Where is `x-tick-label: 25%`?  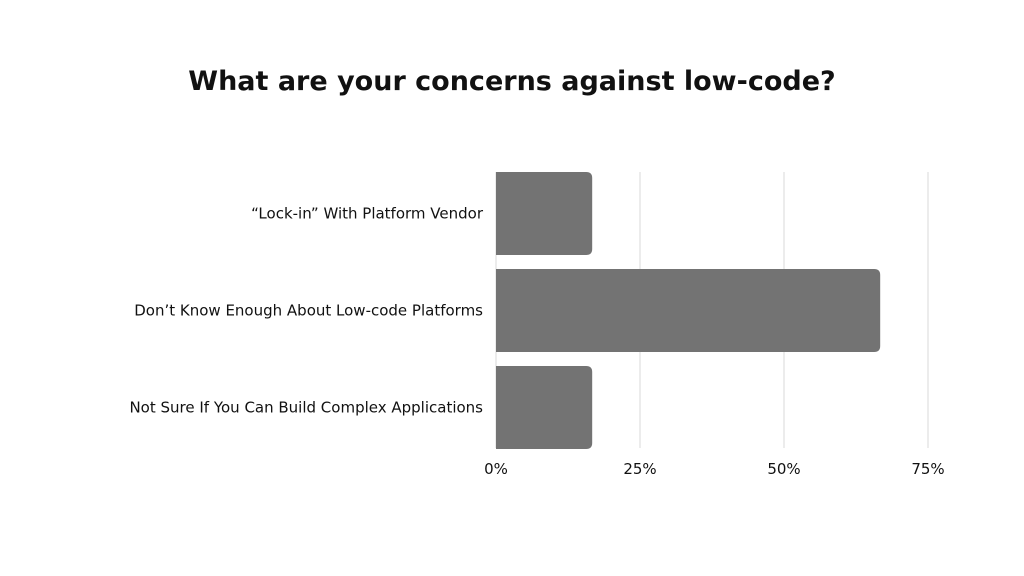 x-tick-label: 25% is located at coordinates (639, 469).